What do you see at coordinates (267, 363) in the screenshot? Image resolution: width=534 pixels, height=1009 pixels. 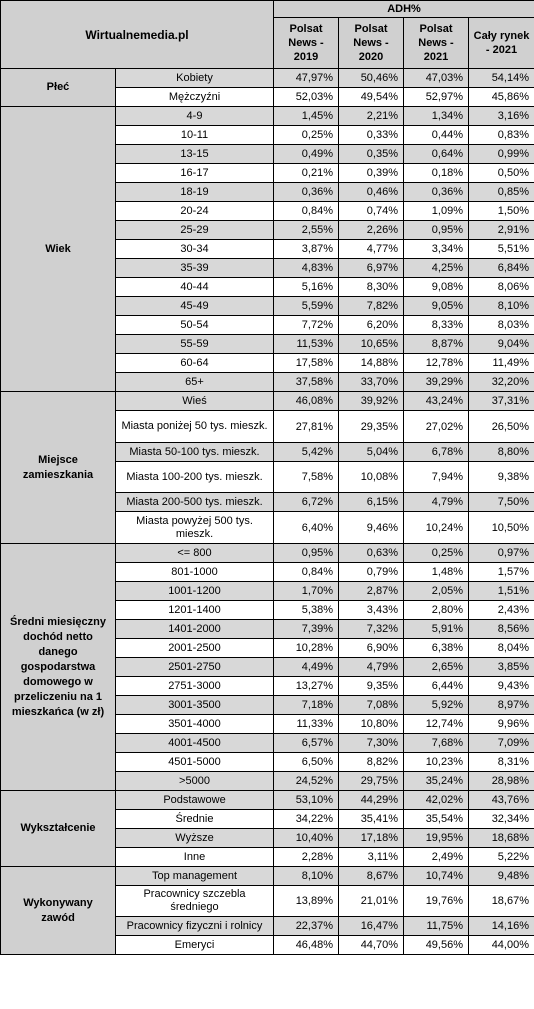 I see `table-row: 60-64 17,58% 14,88% 12,78% 11,49%` at bounding box center [267, 363].